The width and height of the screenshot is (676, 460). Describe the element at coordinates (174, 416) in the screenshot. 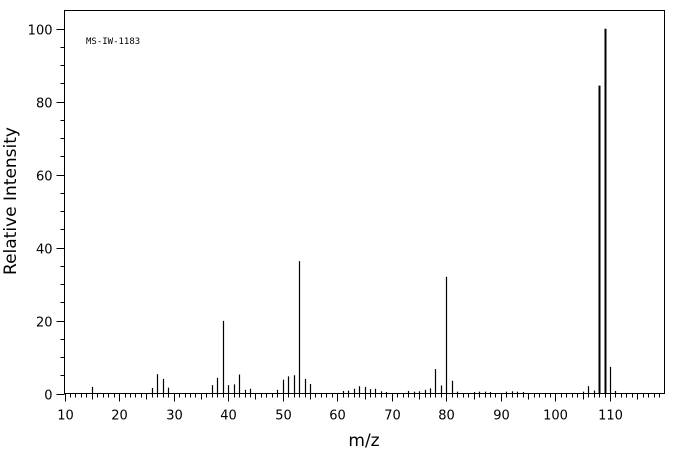

I see `x-tick-label: 30` at that location.